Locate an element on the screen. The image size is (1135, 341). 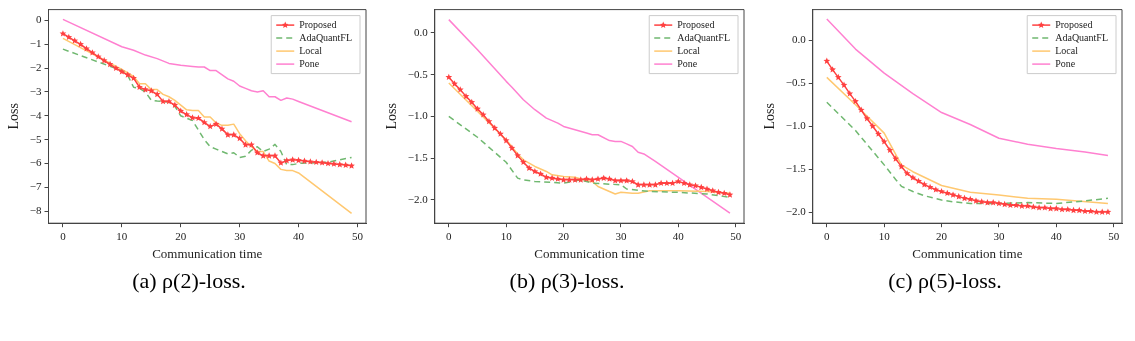
legend-label: Pone is located at coordinates (309, 63).